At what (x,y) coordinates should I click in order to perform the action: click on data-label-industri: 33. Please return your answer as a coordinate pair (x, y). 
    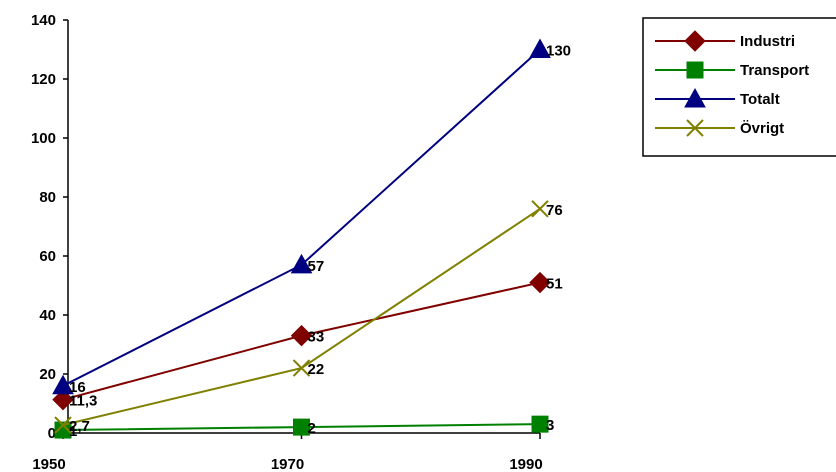
    Looking at the image, I should click on (316, 337).